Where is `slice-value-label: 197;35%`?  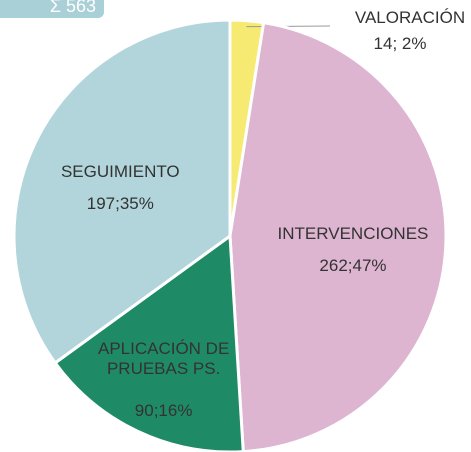 slice-value-label: 197;35% is located at coordinates (120, 204).